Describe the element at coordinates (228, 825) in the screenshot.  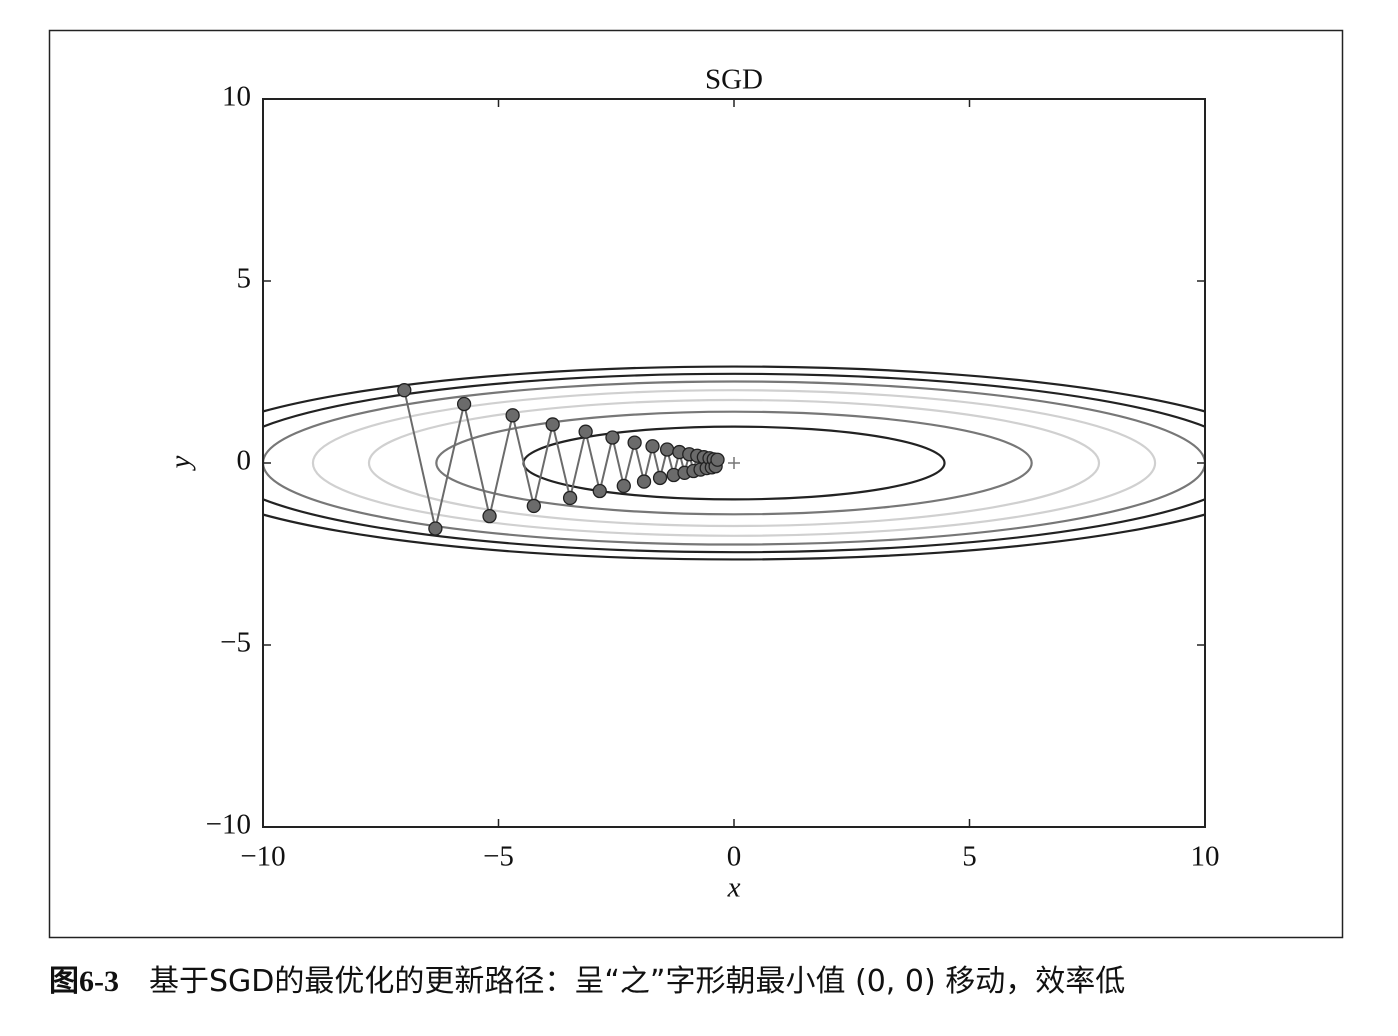
I see `y-tick-label: −10` at that location.